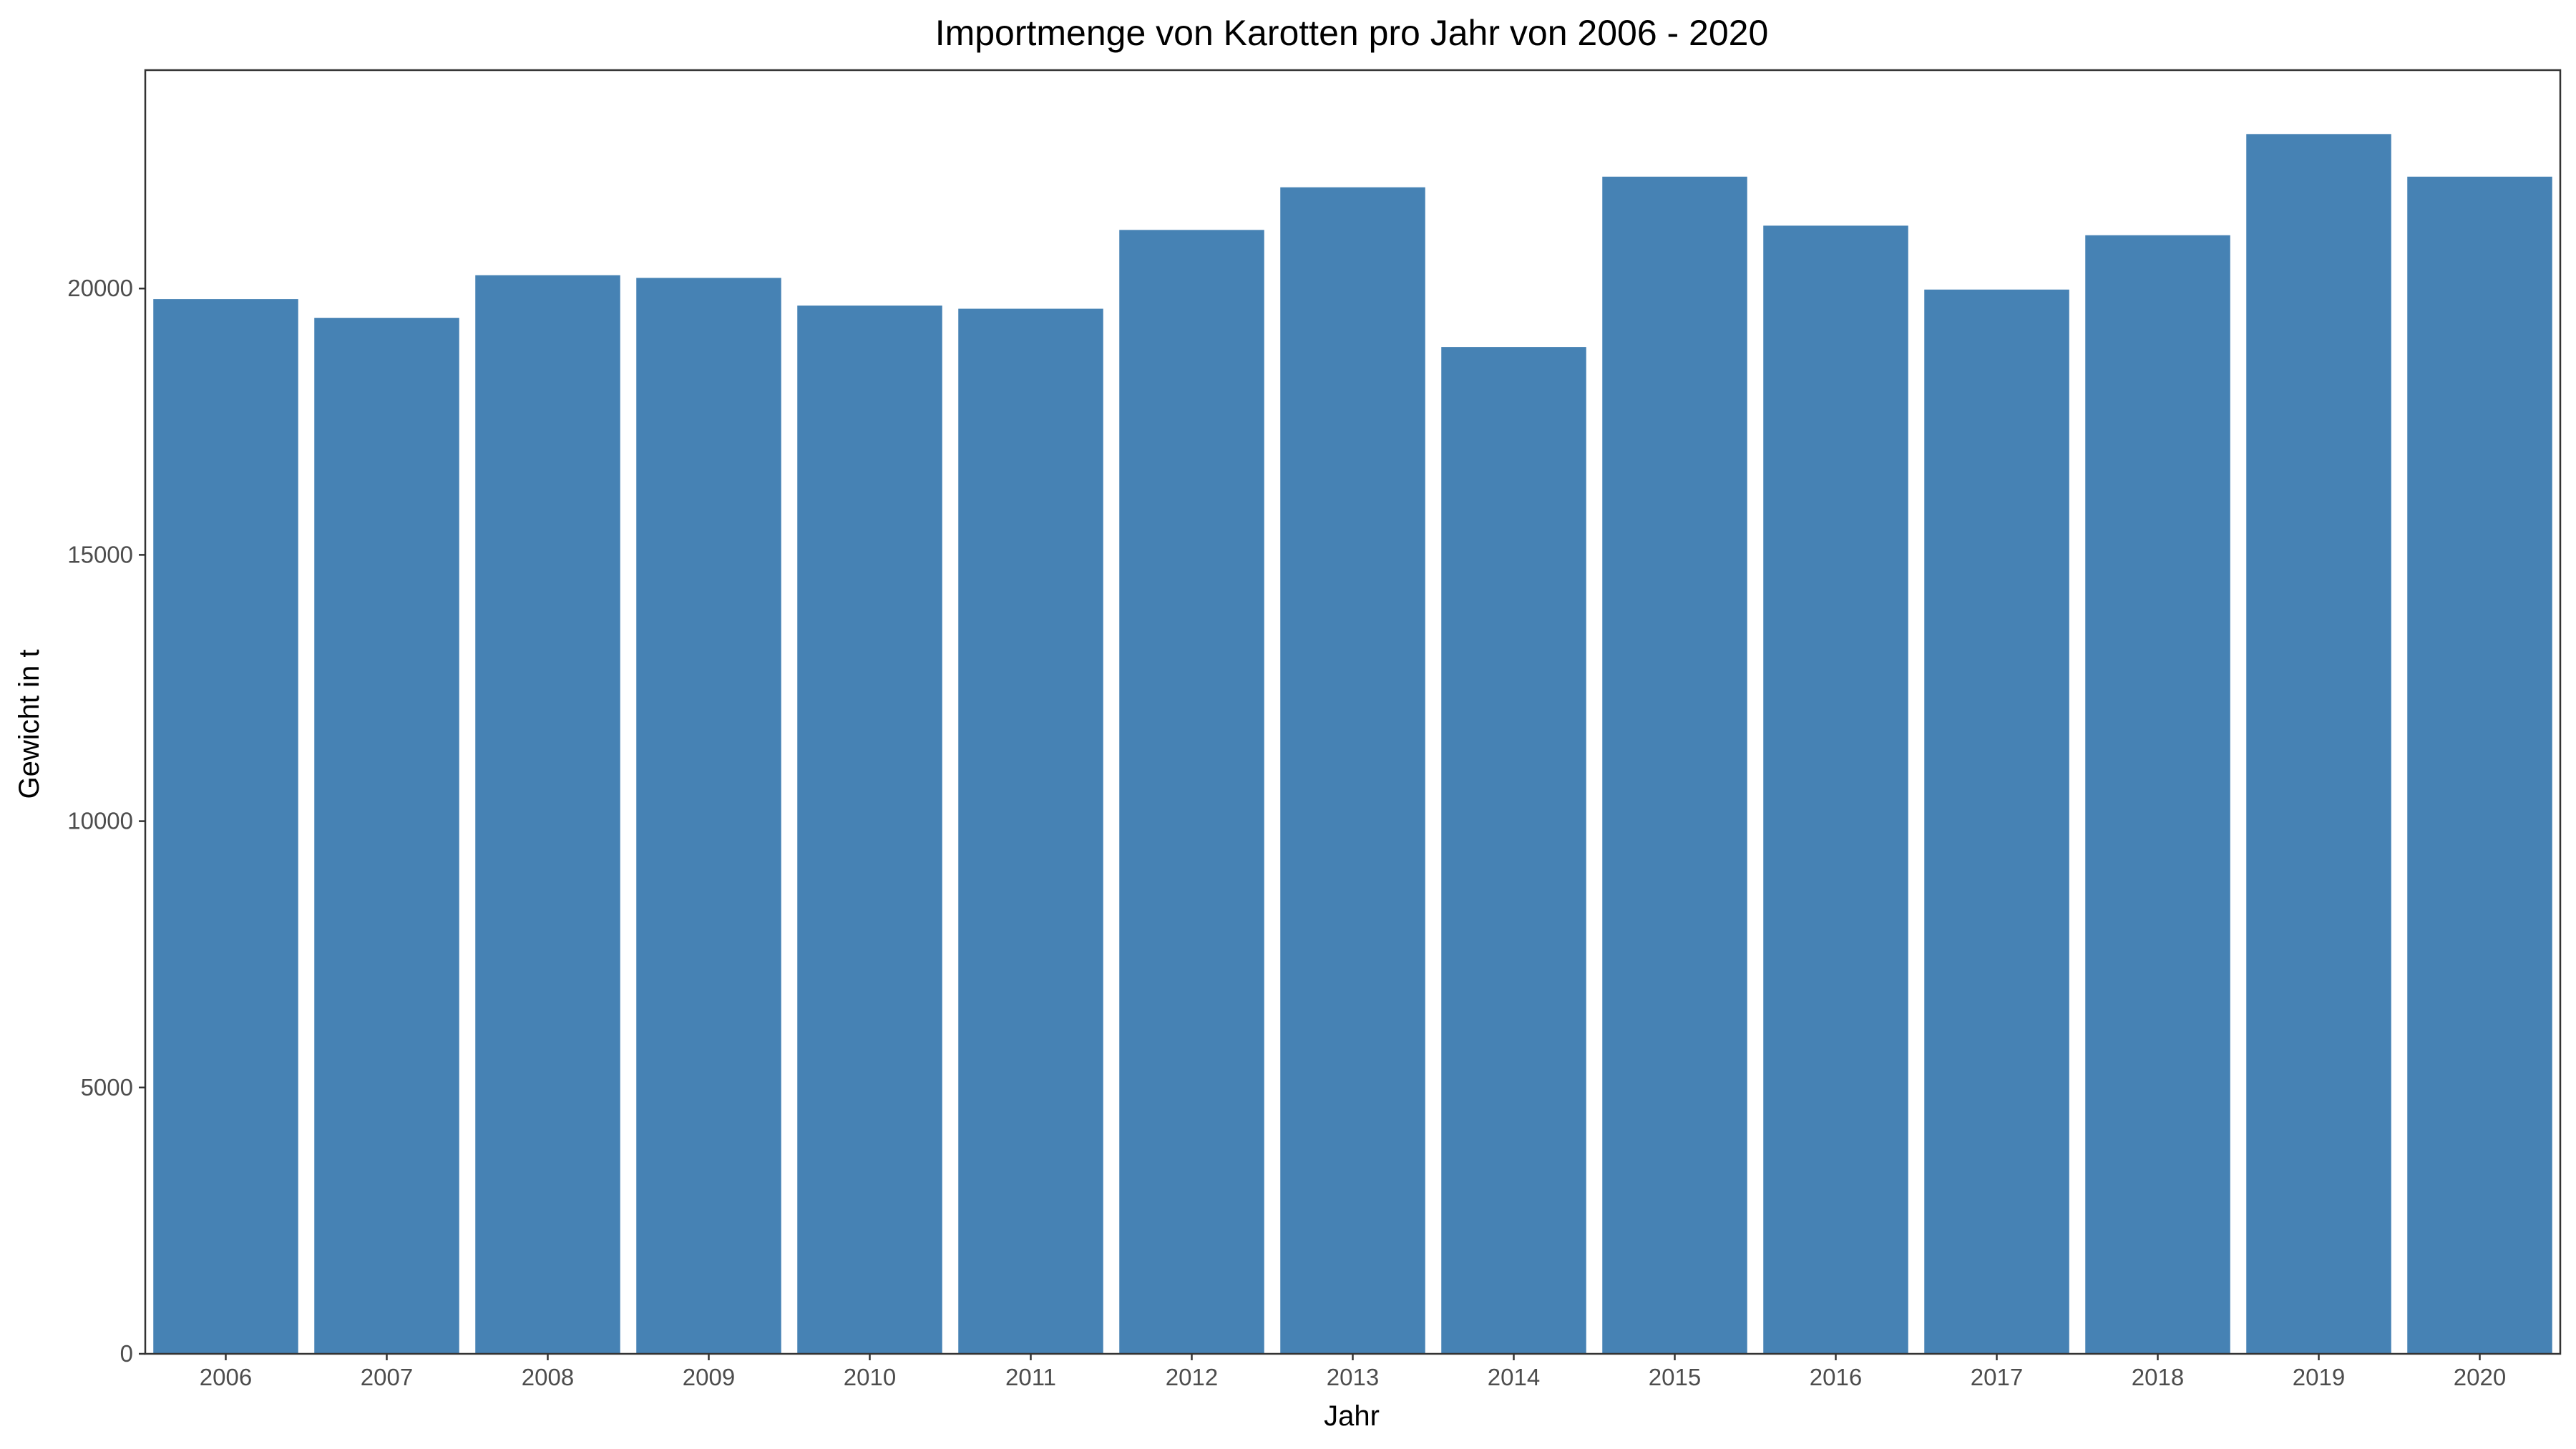 Image resolution: width=2576 pixels, height=1449 pixels. What do you see at coordinates (1192, 1377) in the screenshot?
I see `x-tick-label: 2012` at bounding box center [1192, 1377].